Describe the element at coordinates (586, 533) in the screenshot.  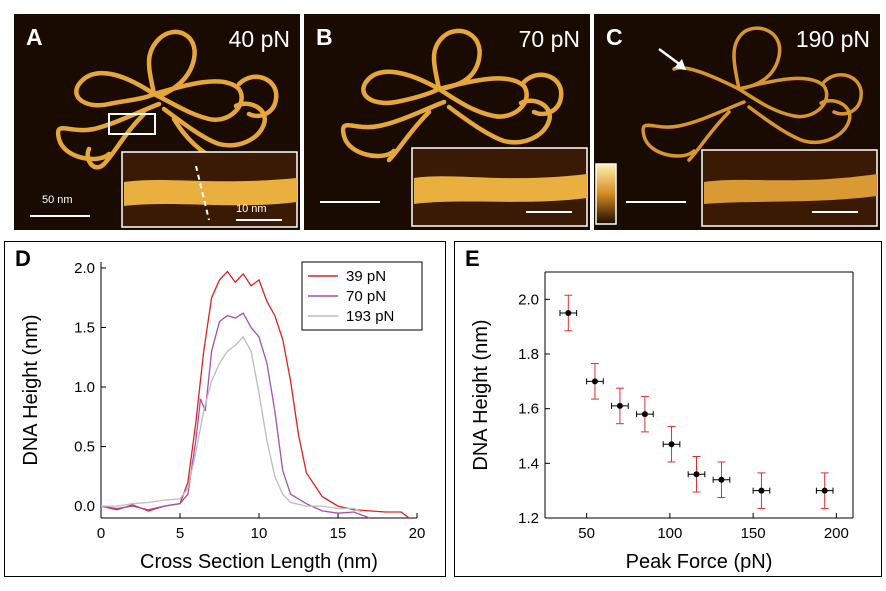
I see `x-tick-label: 50` at that location.